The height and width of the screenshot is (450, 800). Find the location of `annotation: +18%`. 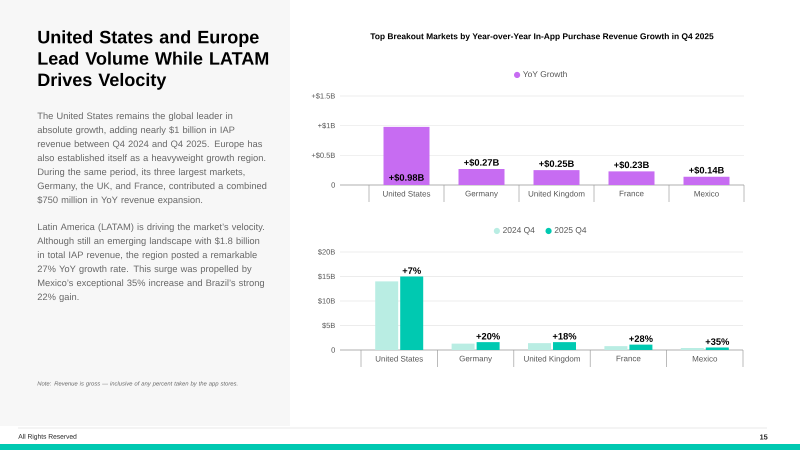

annotation: +18% is located at coordinates (564, 336).